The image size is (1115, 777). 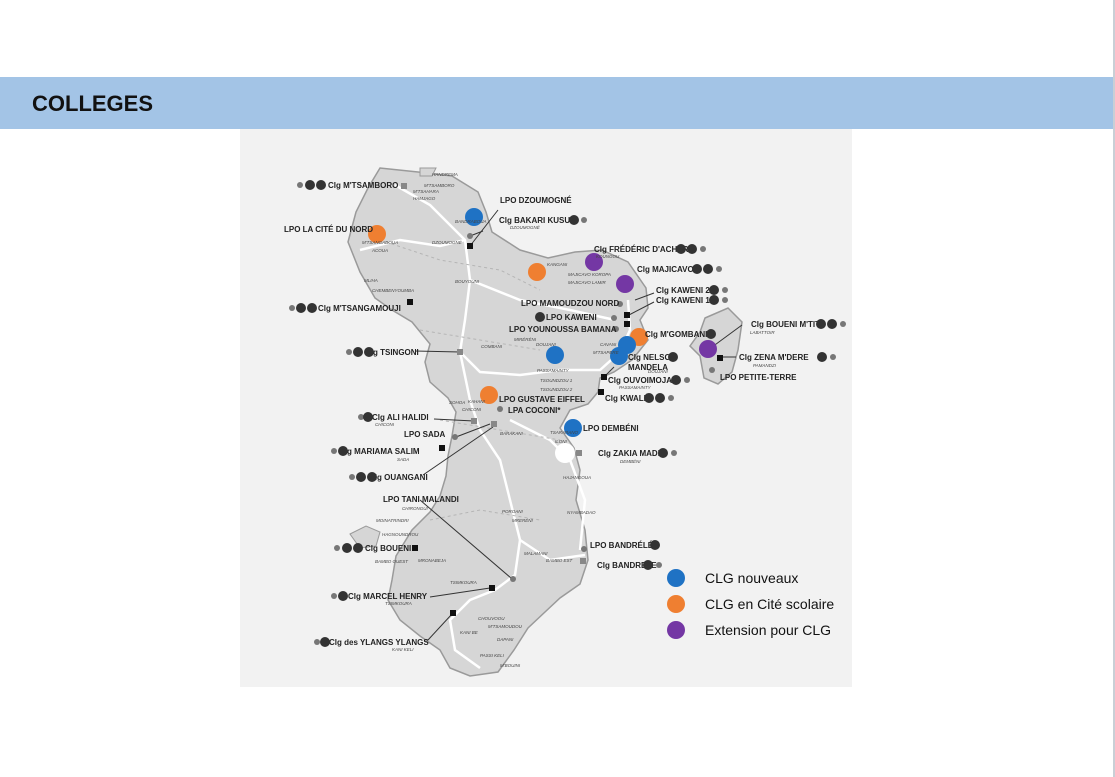 I want to click on label-ouangani: Clg OUANGANI, so click(x=398, y=477).